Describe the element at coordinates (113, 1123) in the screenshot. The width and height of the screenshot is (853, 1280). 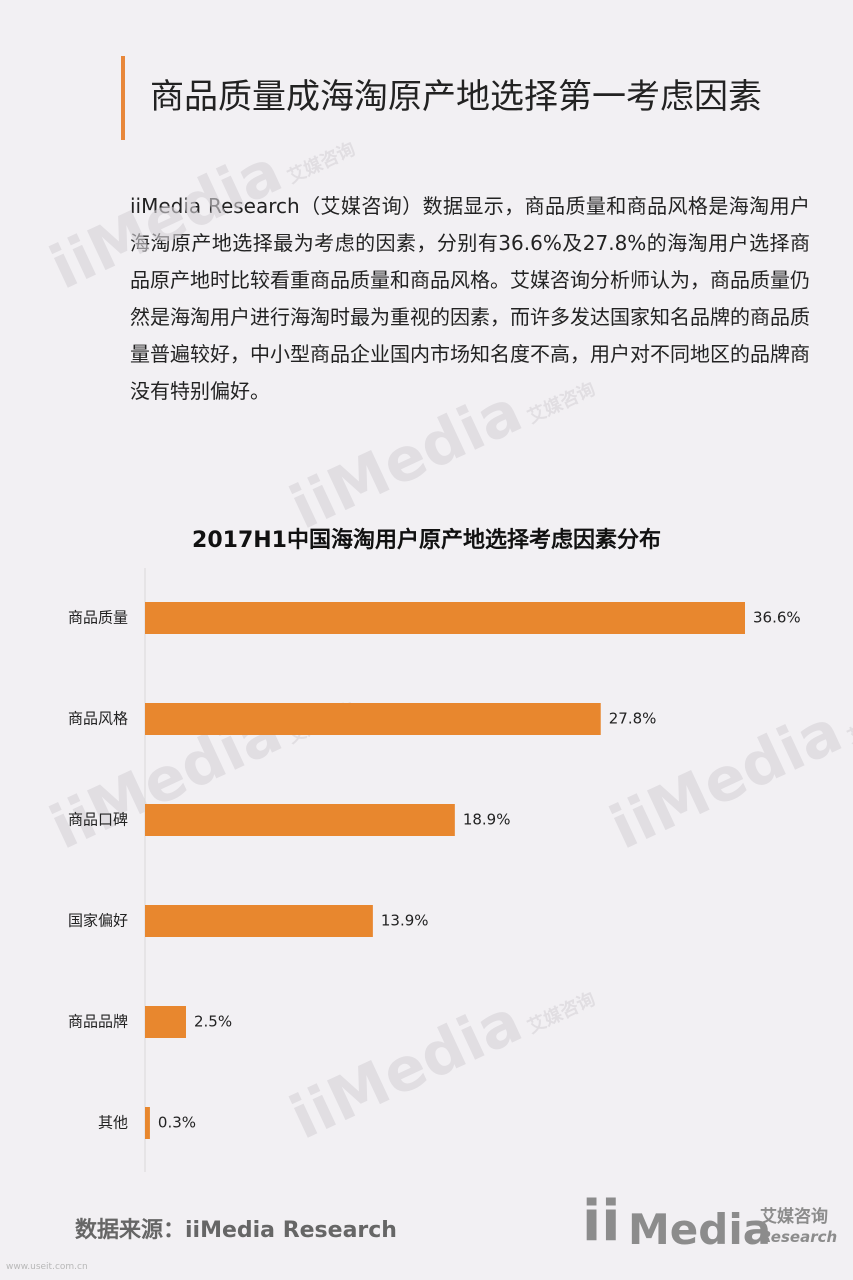
I see `category-label: 其他` at that location.